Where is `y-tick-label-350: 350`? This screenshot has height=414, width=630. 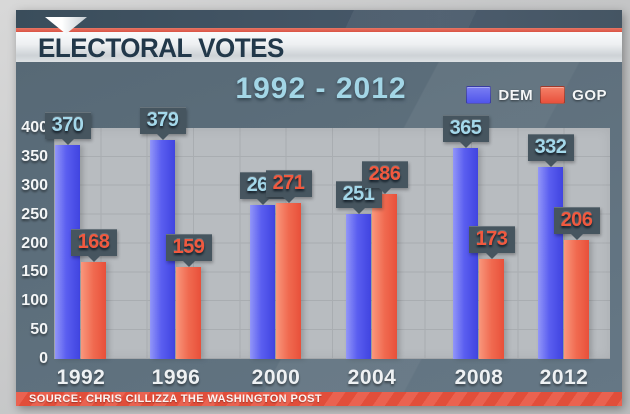 y-tick-label-350: 350 is located at coordinates (34, 156).